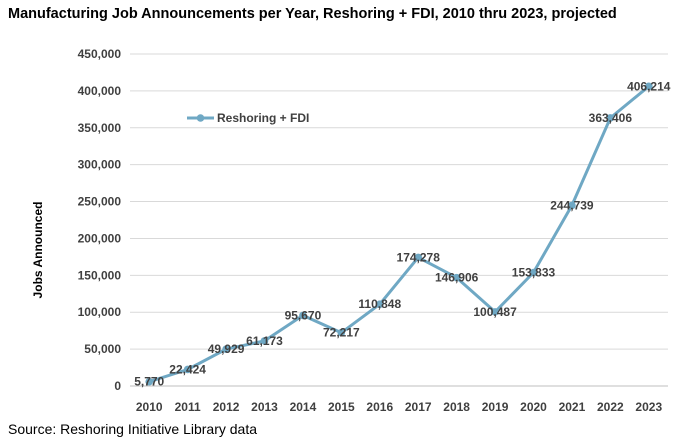  Describe the element at coordinates (303, 407) in the screenshot. I see `x-tick-label: 2014` at that location.